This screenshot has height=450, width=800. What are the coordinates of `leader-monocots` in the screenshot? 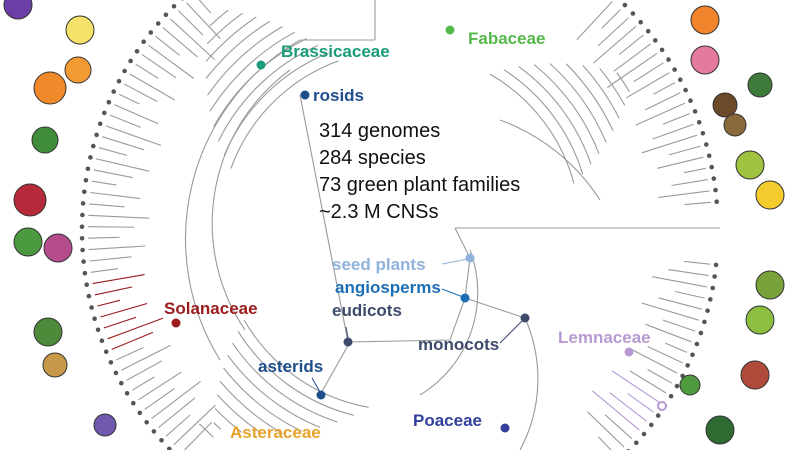 It's located at (511, 331).